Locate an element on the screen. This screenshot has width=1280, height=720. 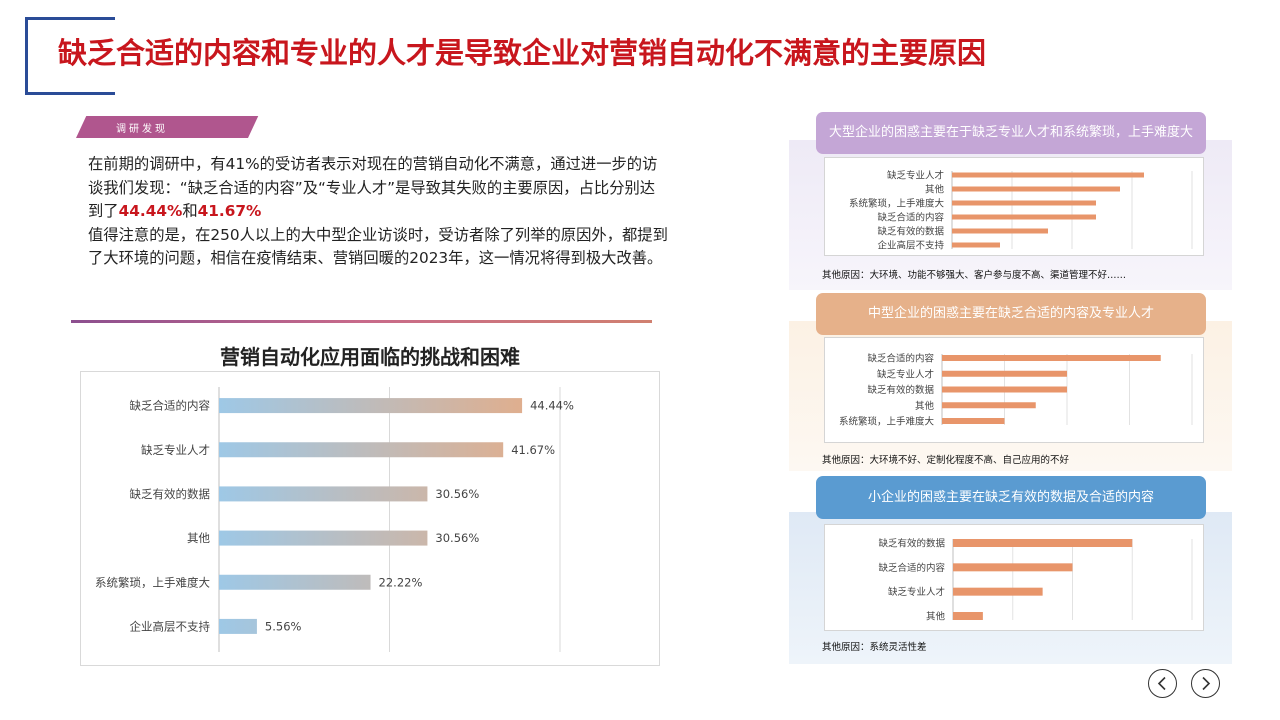
section-tag-label: 调研发现 is located at coordinates (142, 129).